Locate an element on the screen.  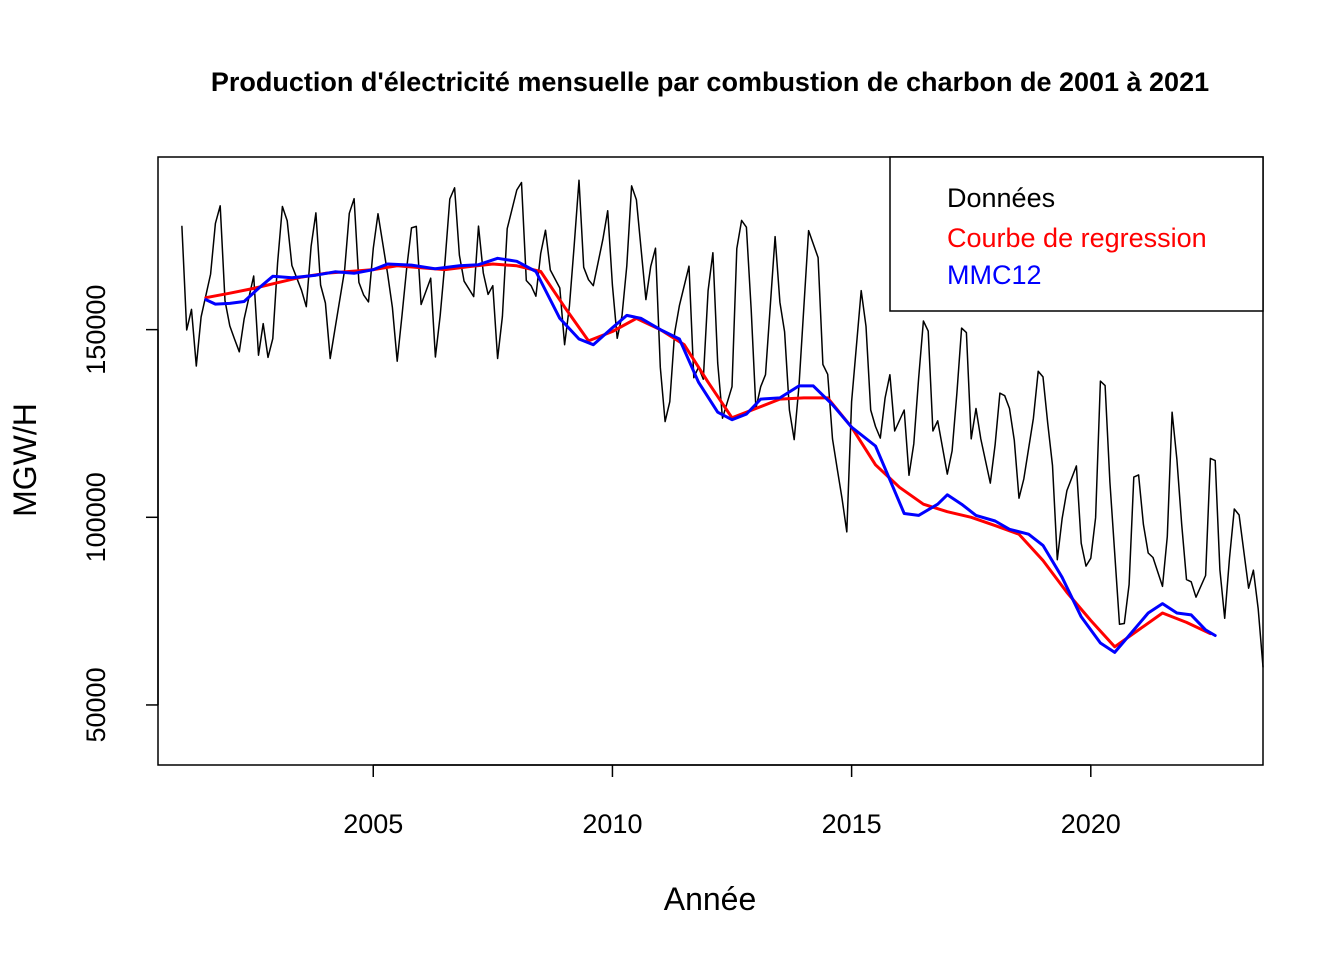
y-tick-label: 100000 is located at coordinates (96, 517).